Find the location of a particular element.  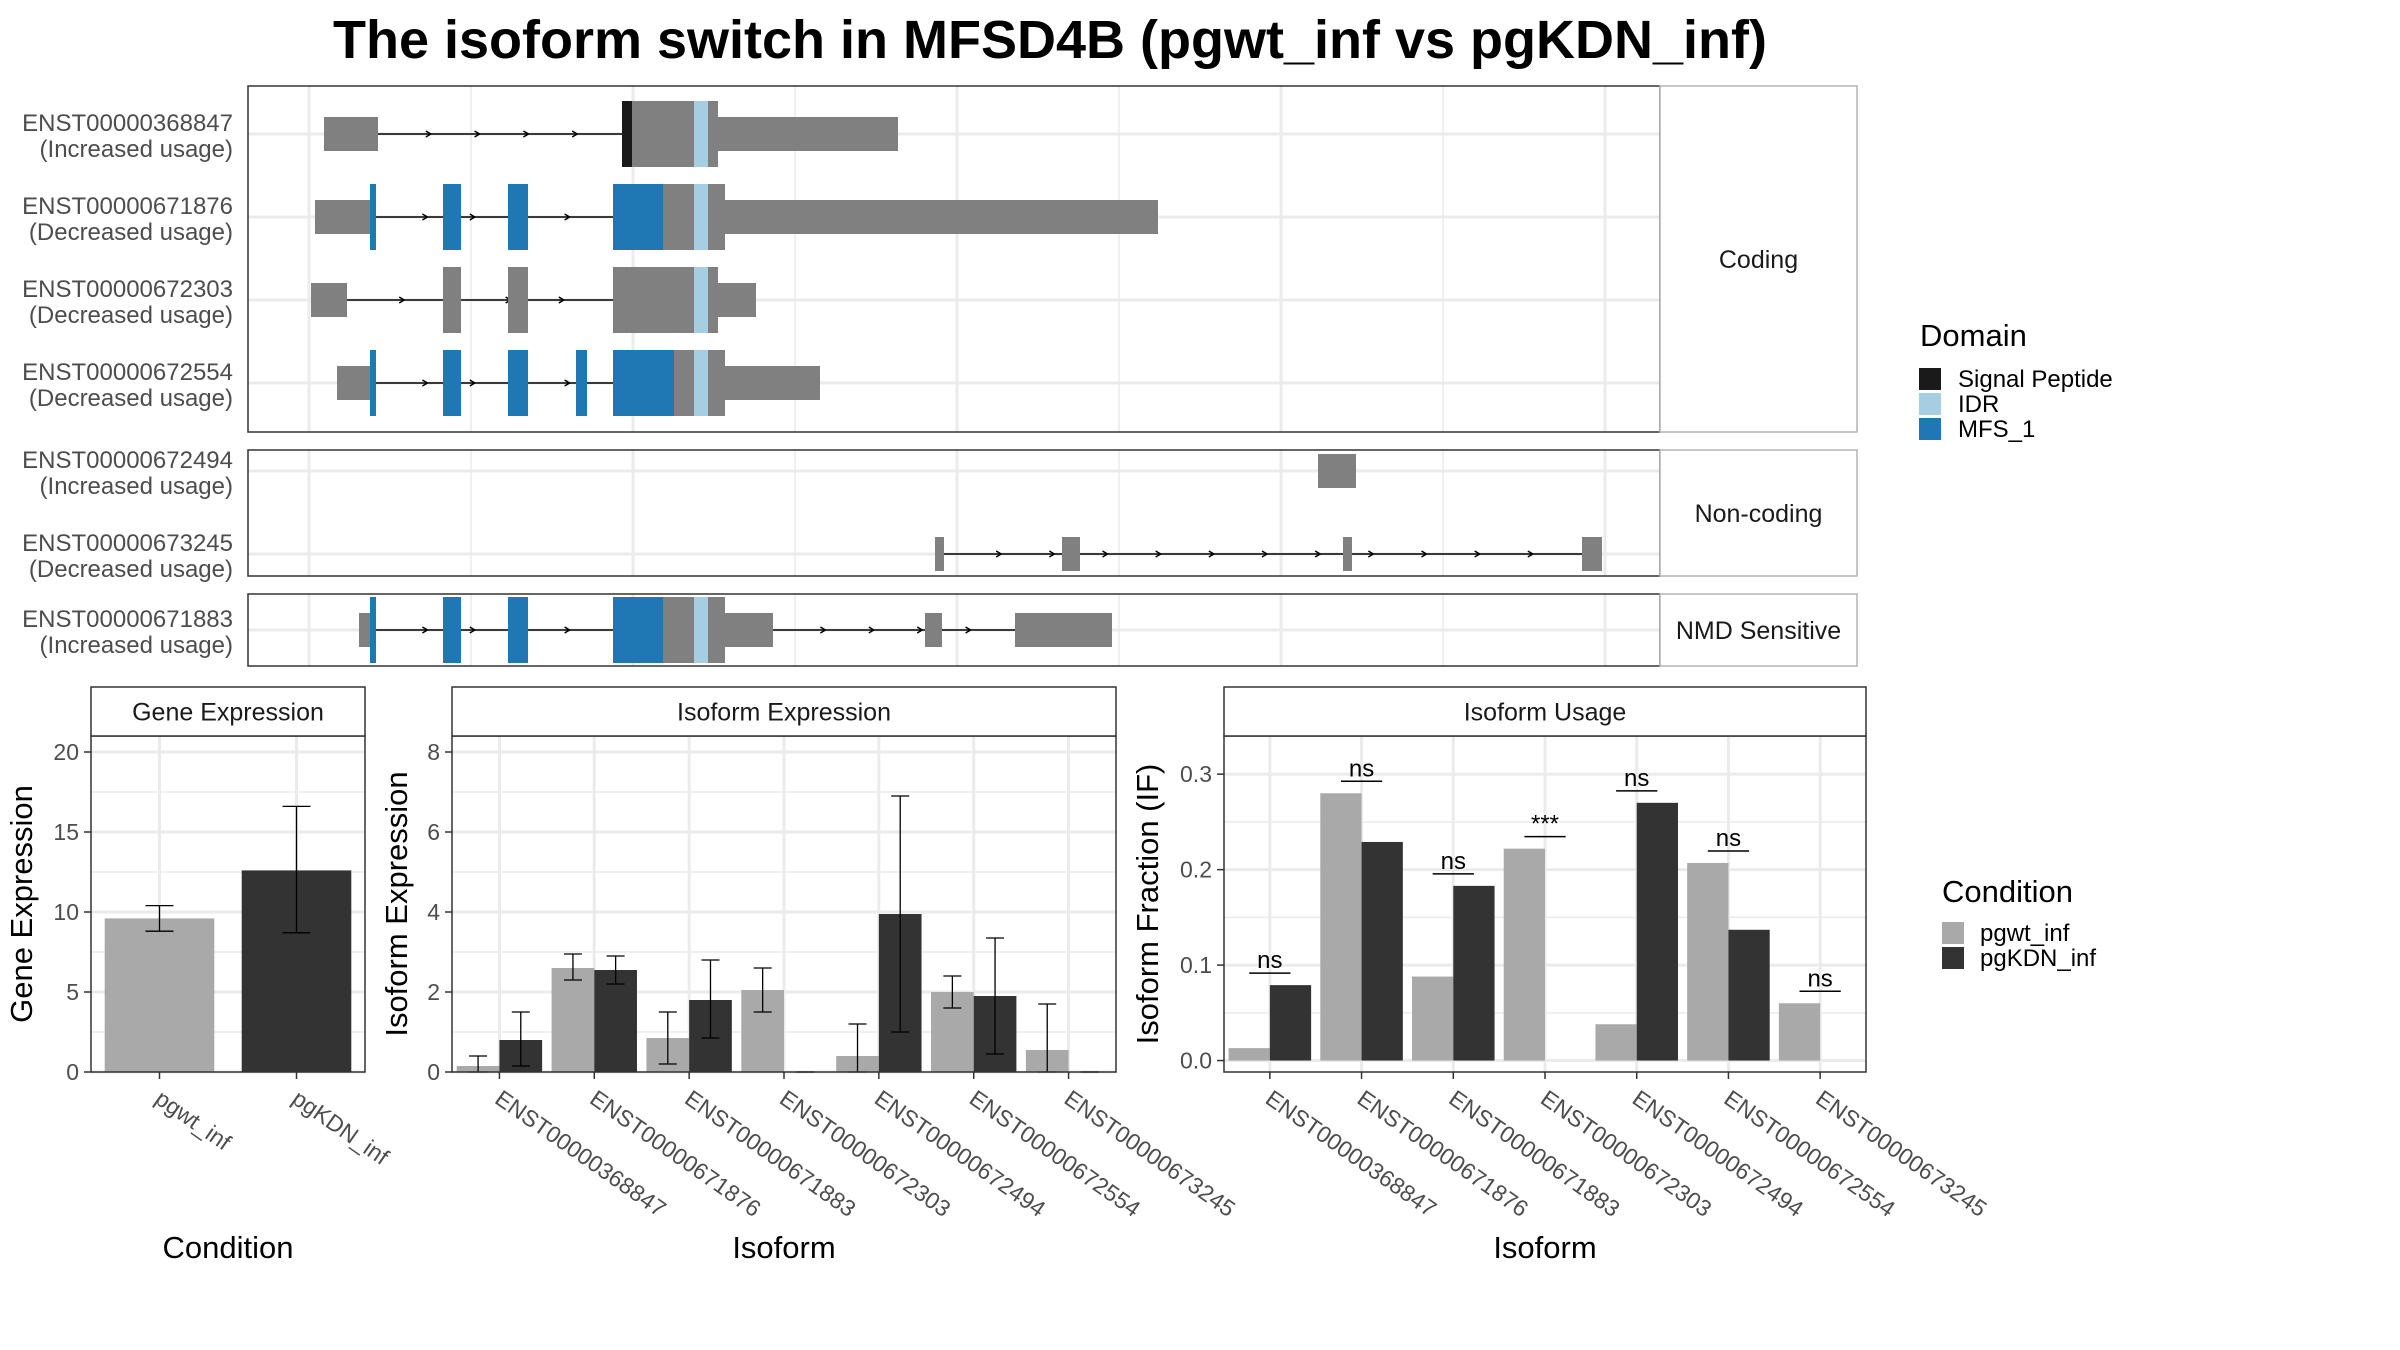

y-axis-label: Gene Expression is located at coordinates (21, 904).